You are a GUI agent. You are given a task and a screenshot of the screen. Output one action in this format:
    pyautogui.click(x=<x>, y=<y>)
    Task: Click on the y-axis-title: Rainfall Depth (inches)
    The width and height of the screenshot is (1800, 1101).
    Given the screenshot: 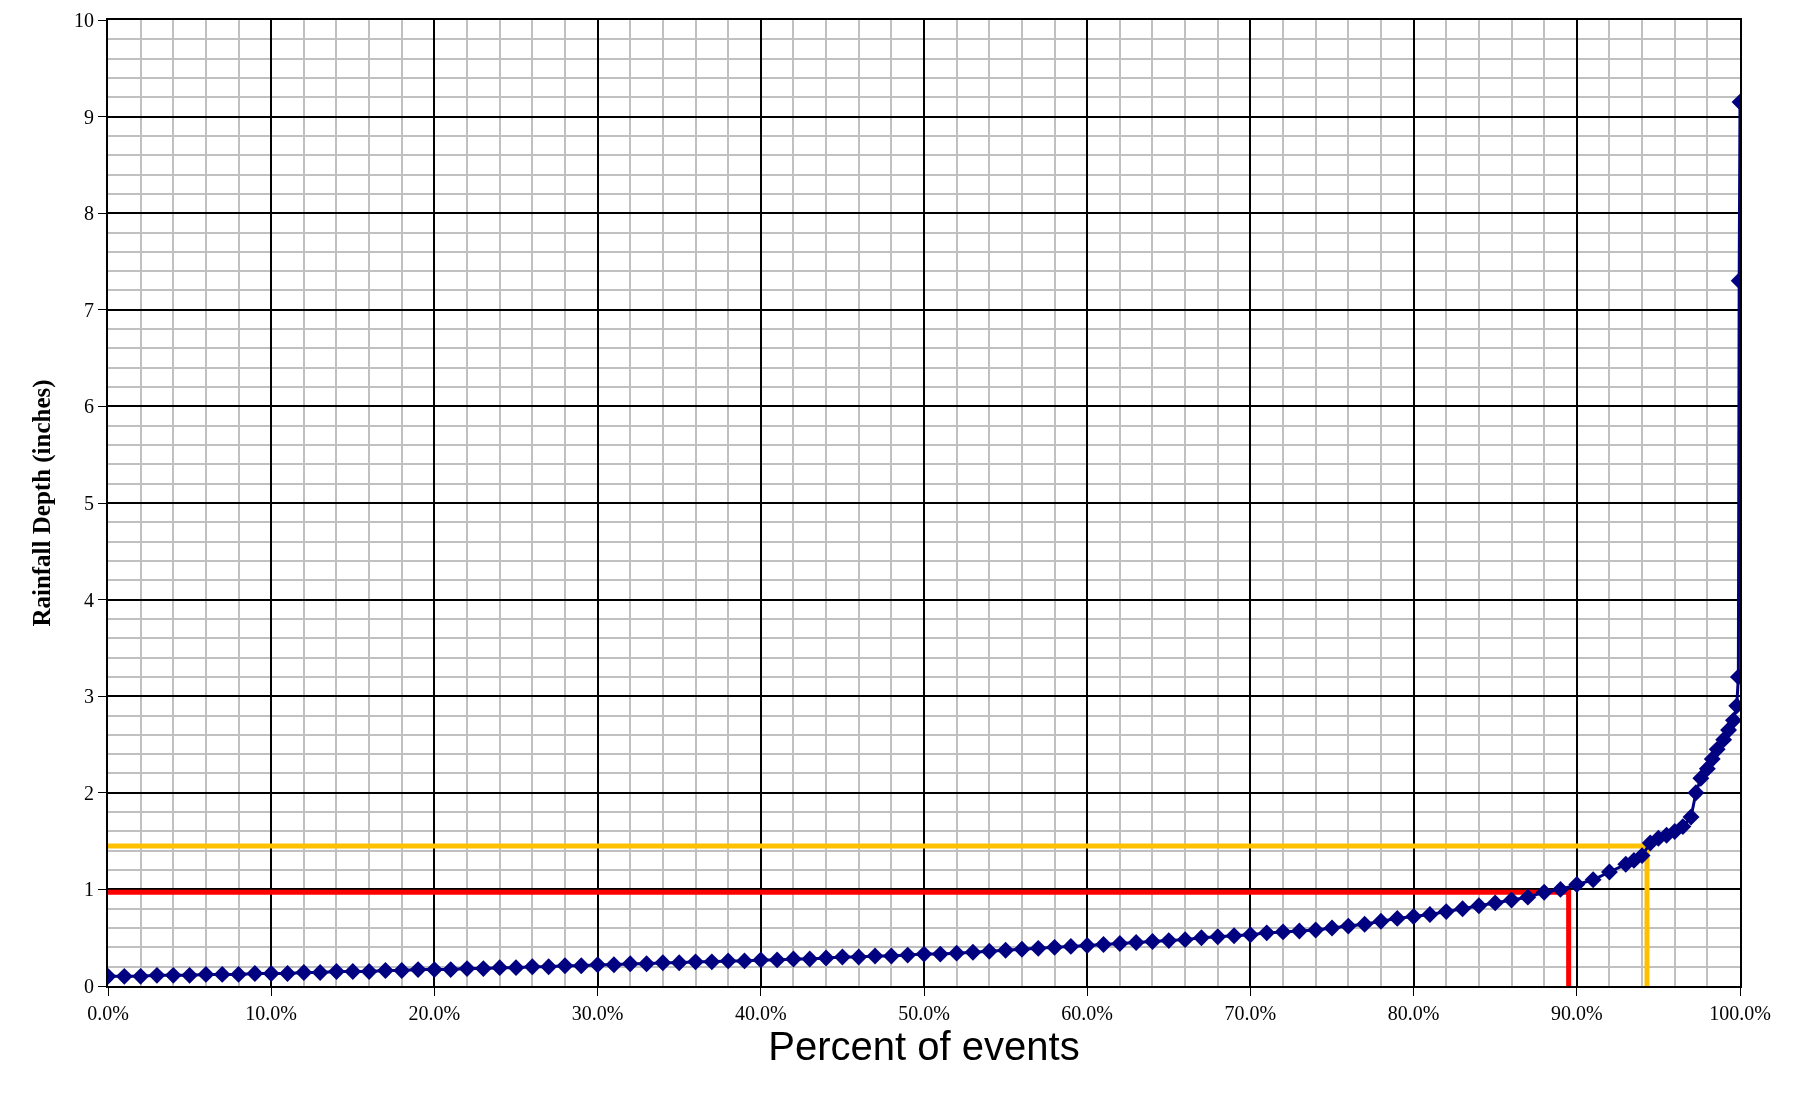 What is the action you would take?
    pyautogui.click(x=42, y=503)
    